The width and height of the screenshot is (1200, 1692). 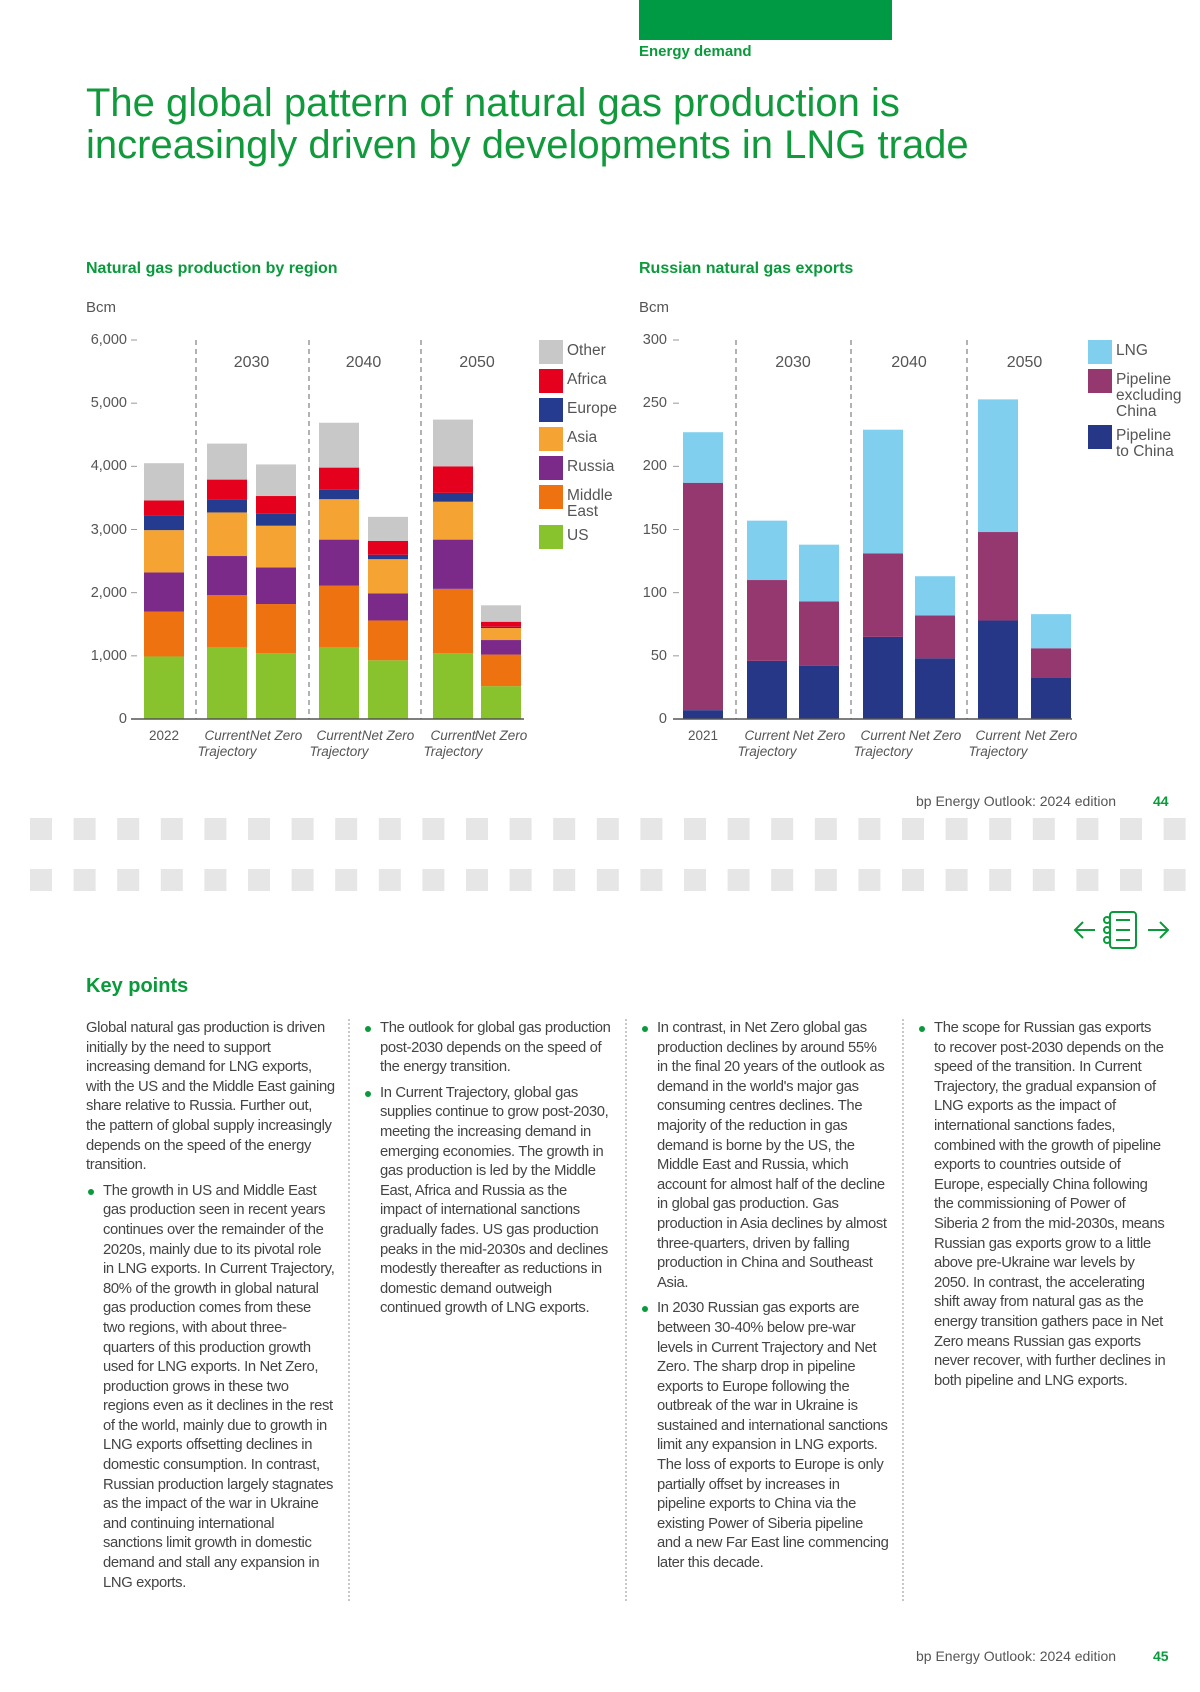 I want to click on key-points-heading: Key points, so click(x=137, y=986).